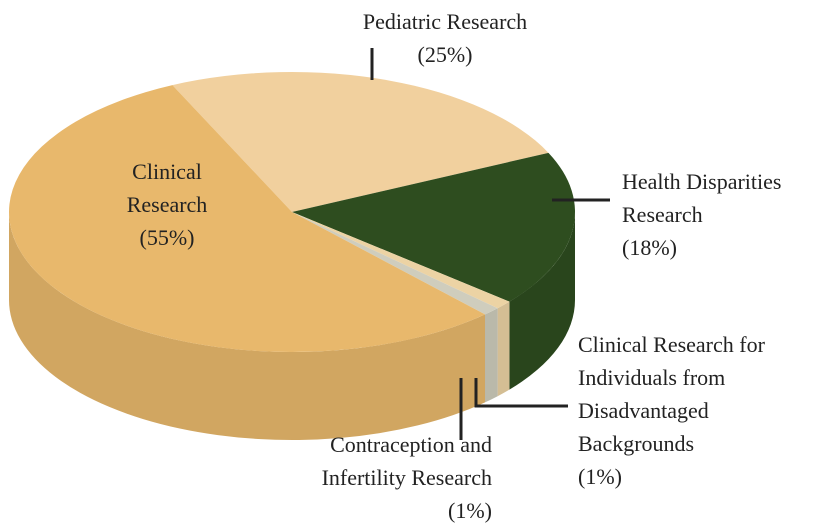  I want to click on value-label: (55%), so click(167, 237).